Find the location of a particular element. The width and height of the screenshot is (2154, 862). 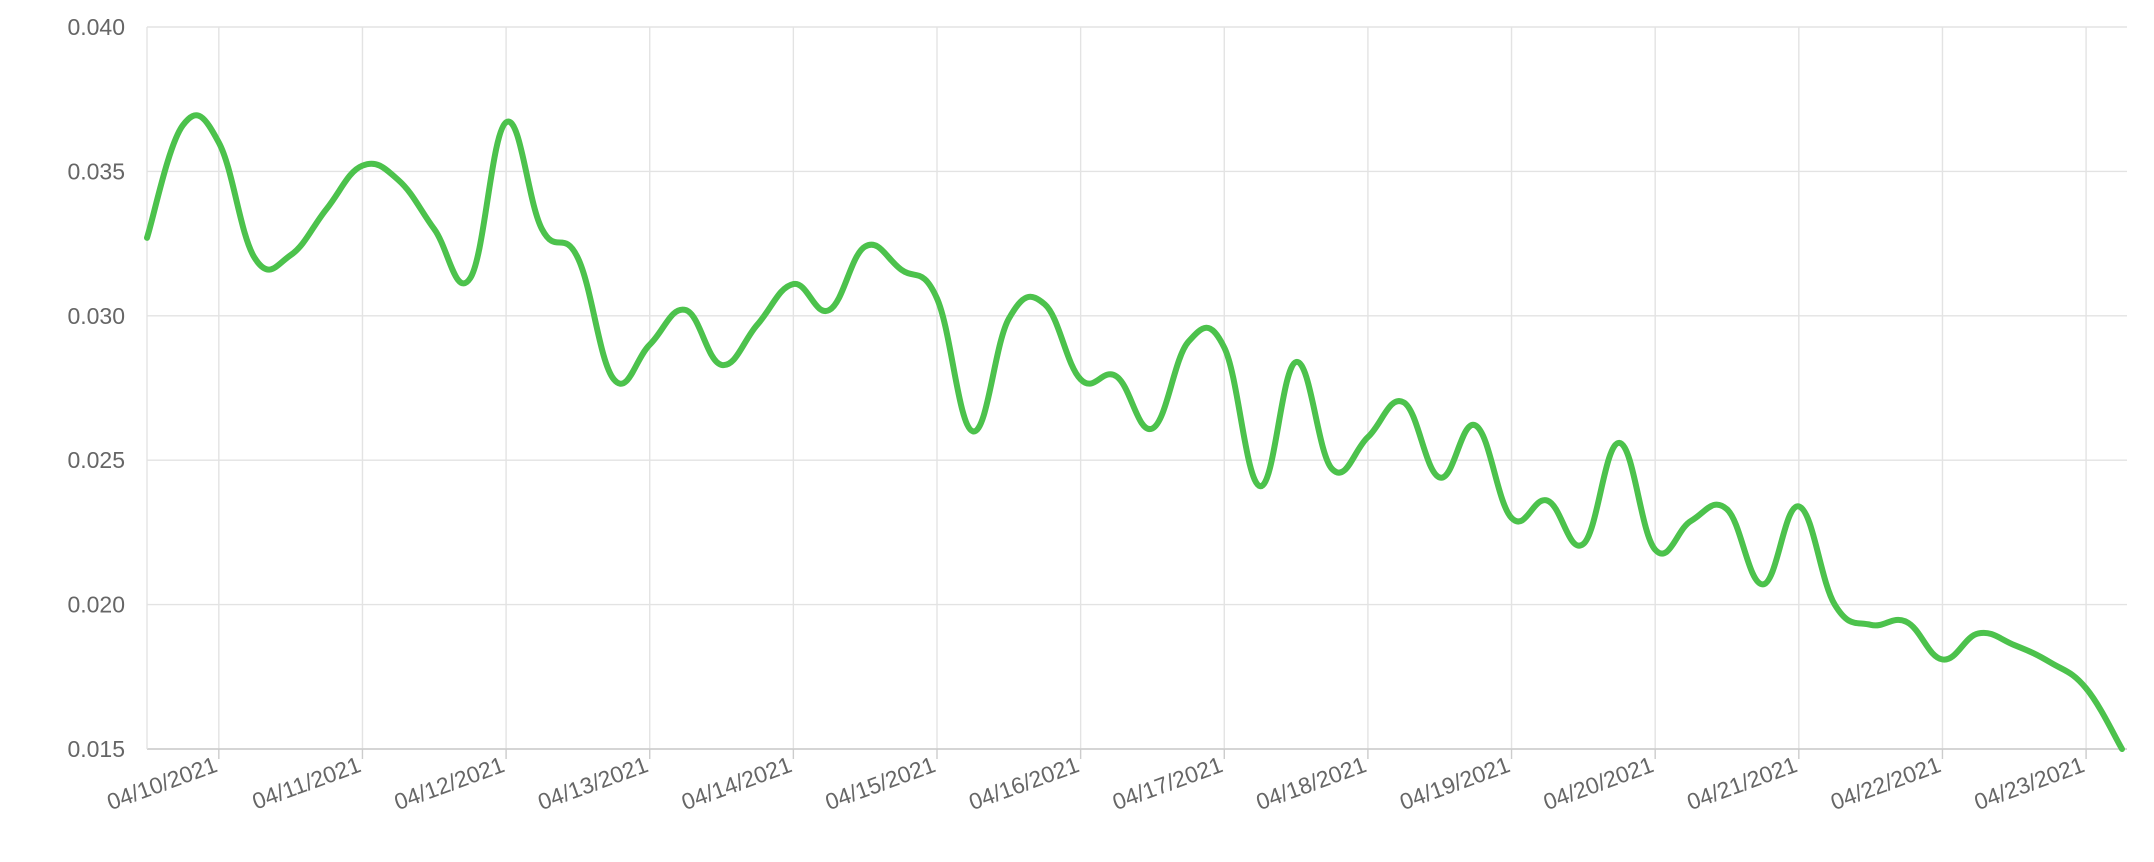

y-tick-label: 0.030 is located at coordinates (96, 316).